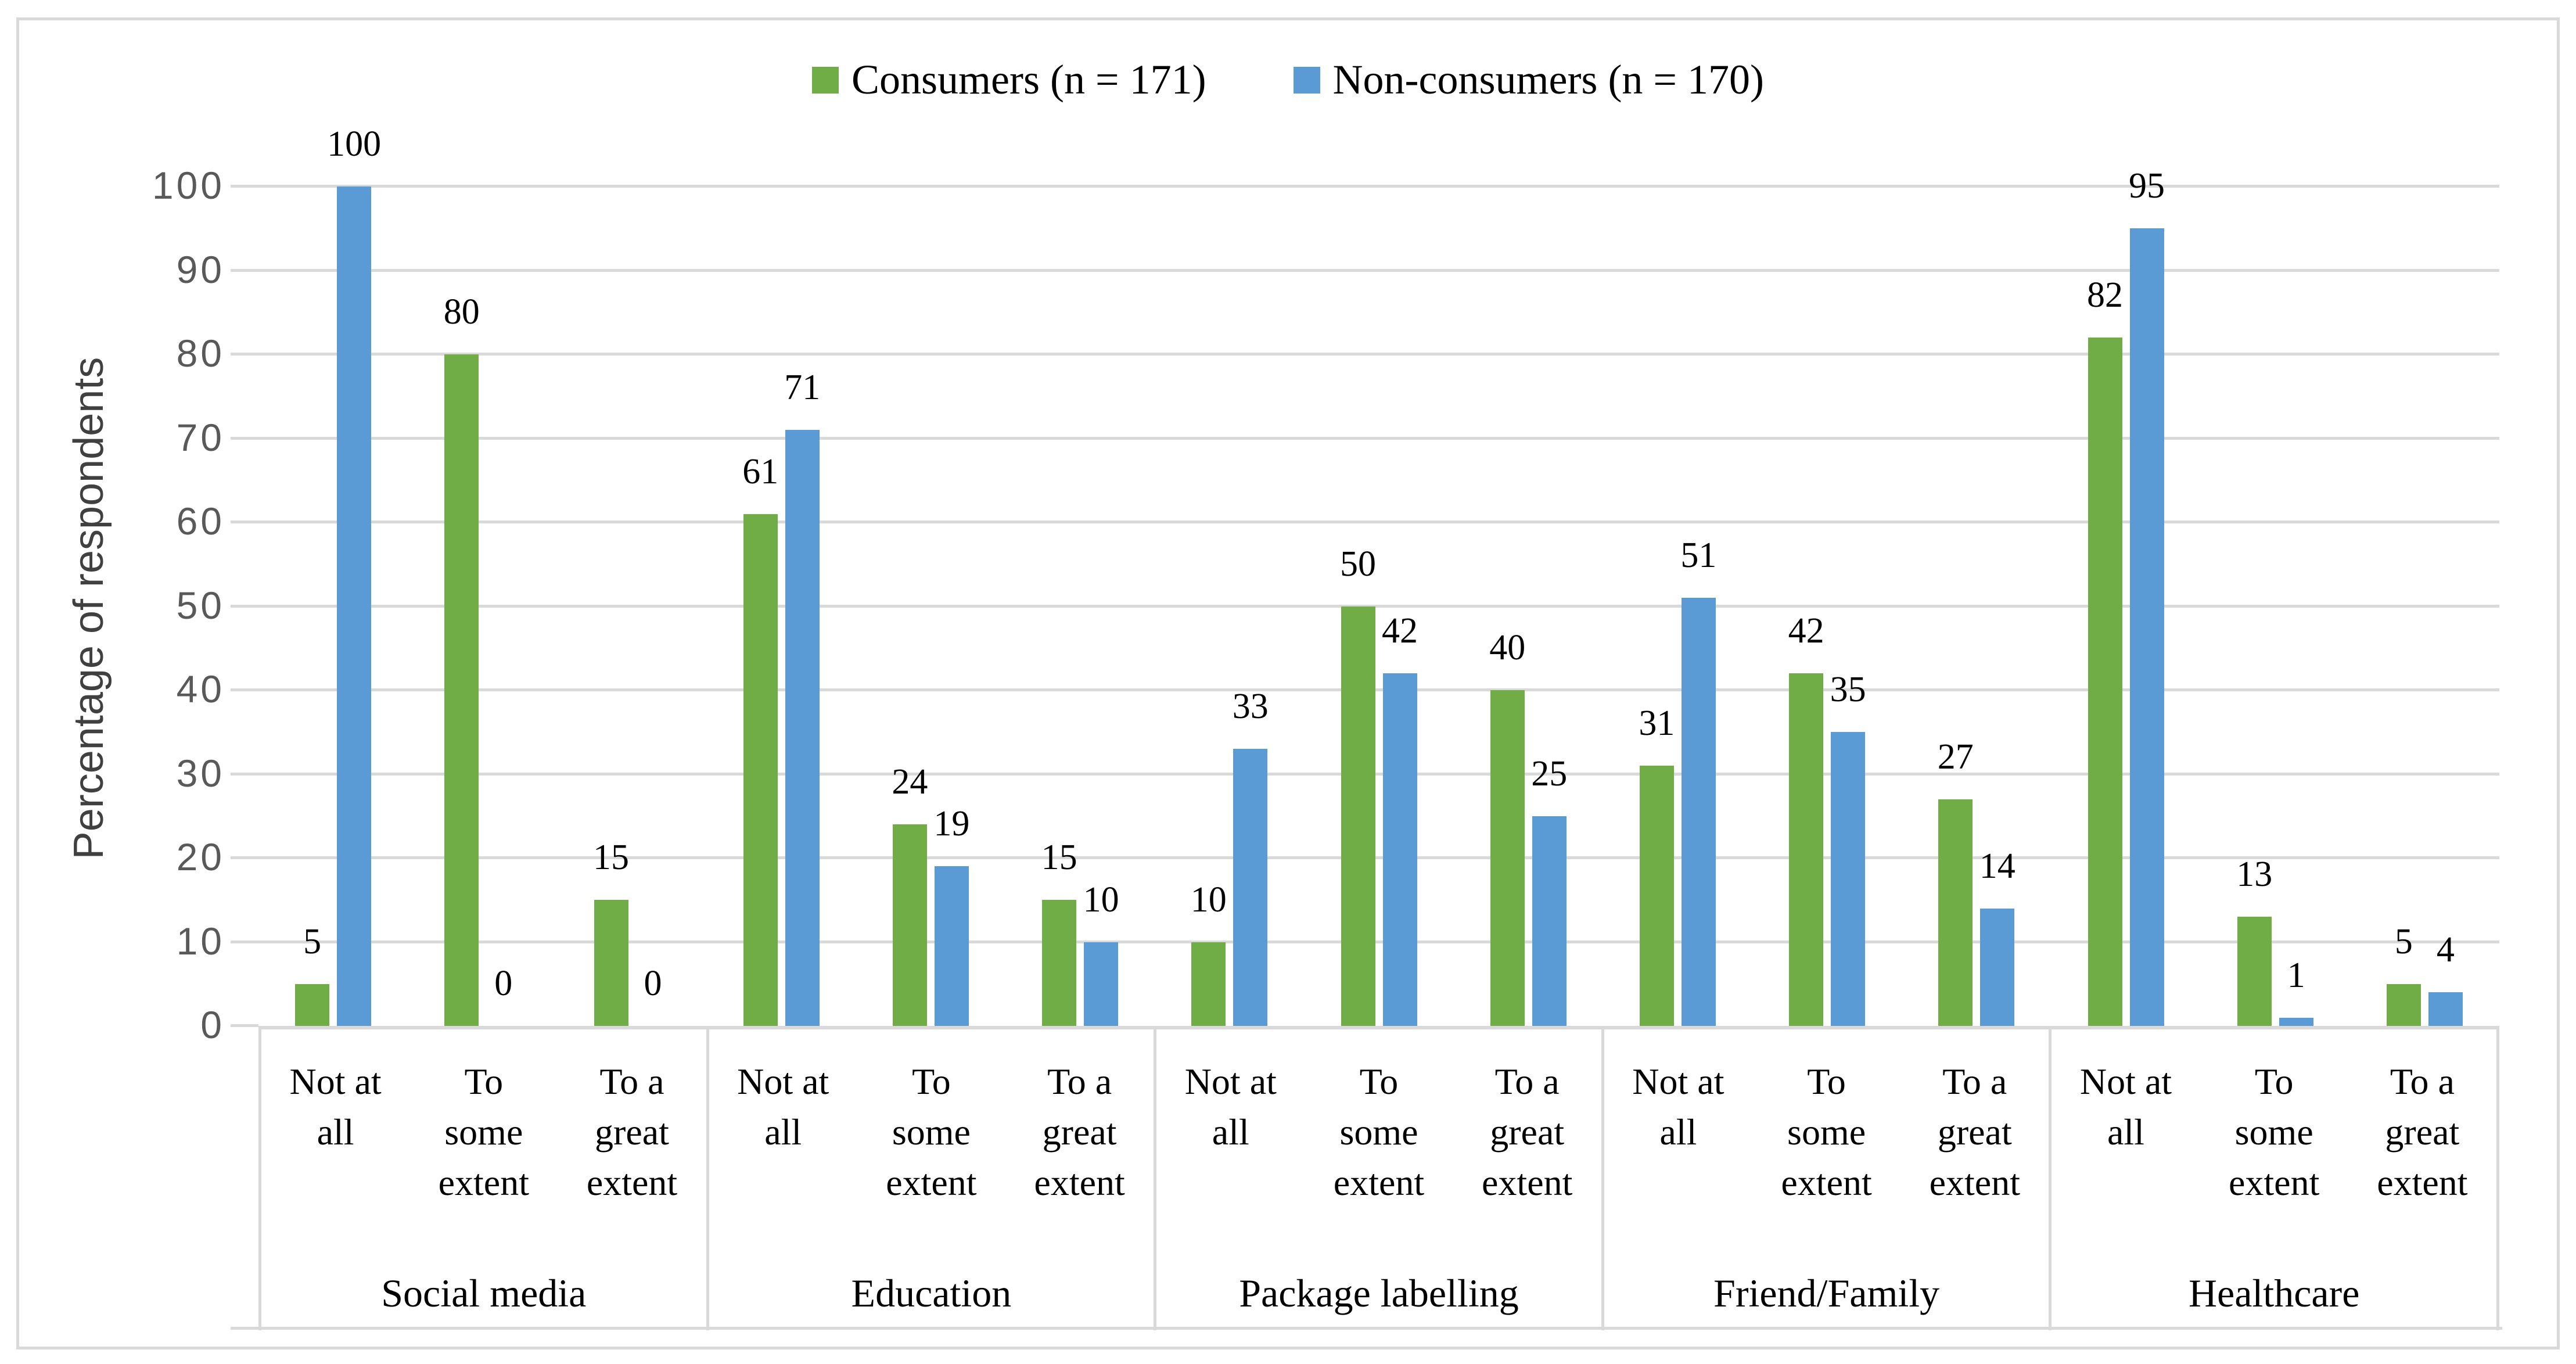 The image size is (2576, 1364). Describe the element at coordinates (1528, 80) in the screenshot. I see `legend-item-non-consumers: Non-consumers (n = 170)` at that location.